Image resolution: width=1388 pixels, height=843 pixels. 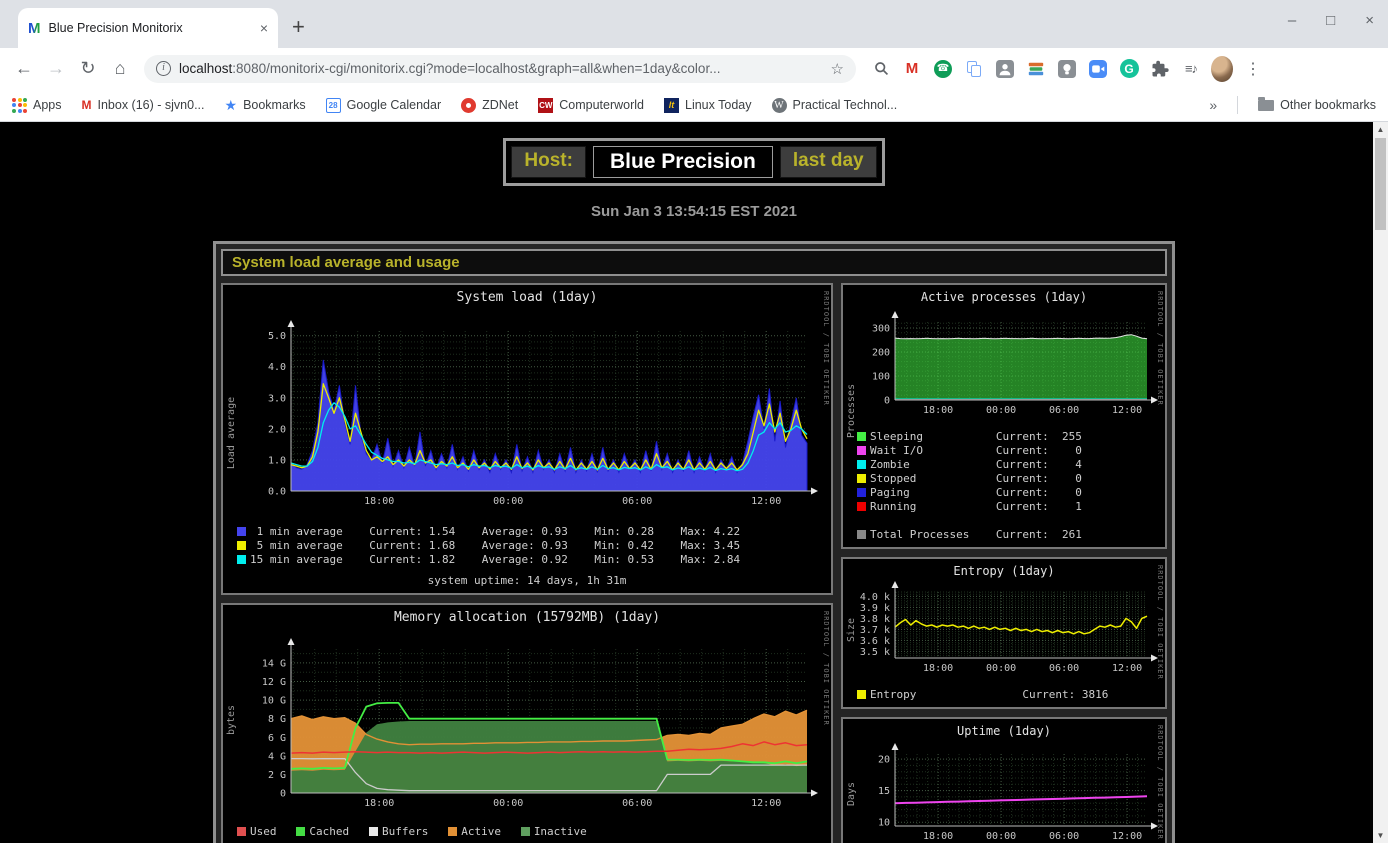 I want to click on svg-text: 4.0 k, so click(x=875, y=597).